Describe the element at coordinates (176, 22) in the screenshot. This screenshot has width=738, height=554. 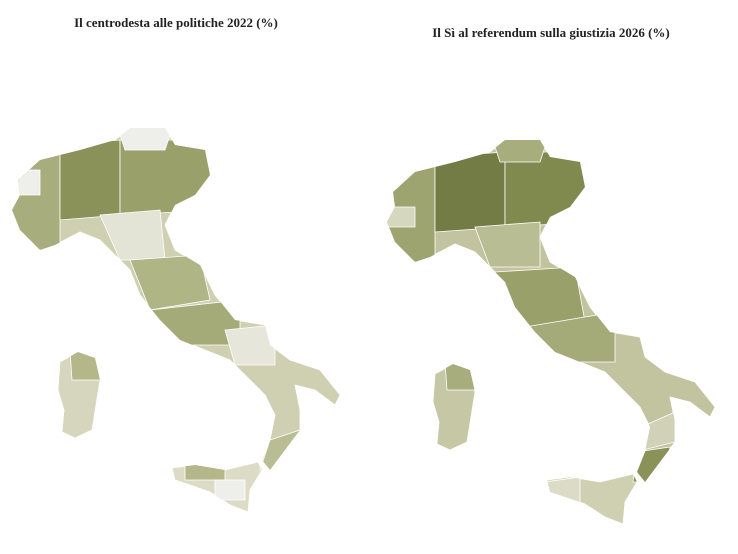
I see `map-title: Il centrodesta alle politiche 2022 (%)` at that location.